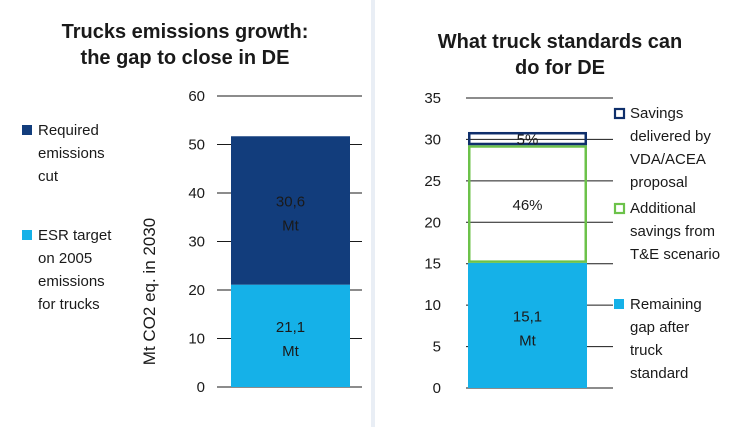  Describe the element at coordinates (432, 264) in the screenshot. I see `y-tick-label: 15` at that location.